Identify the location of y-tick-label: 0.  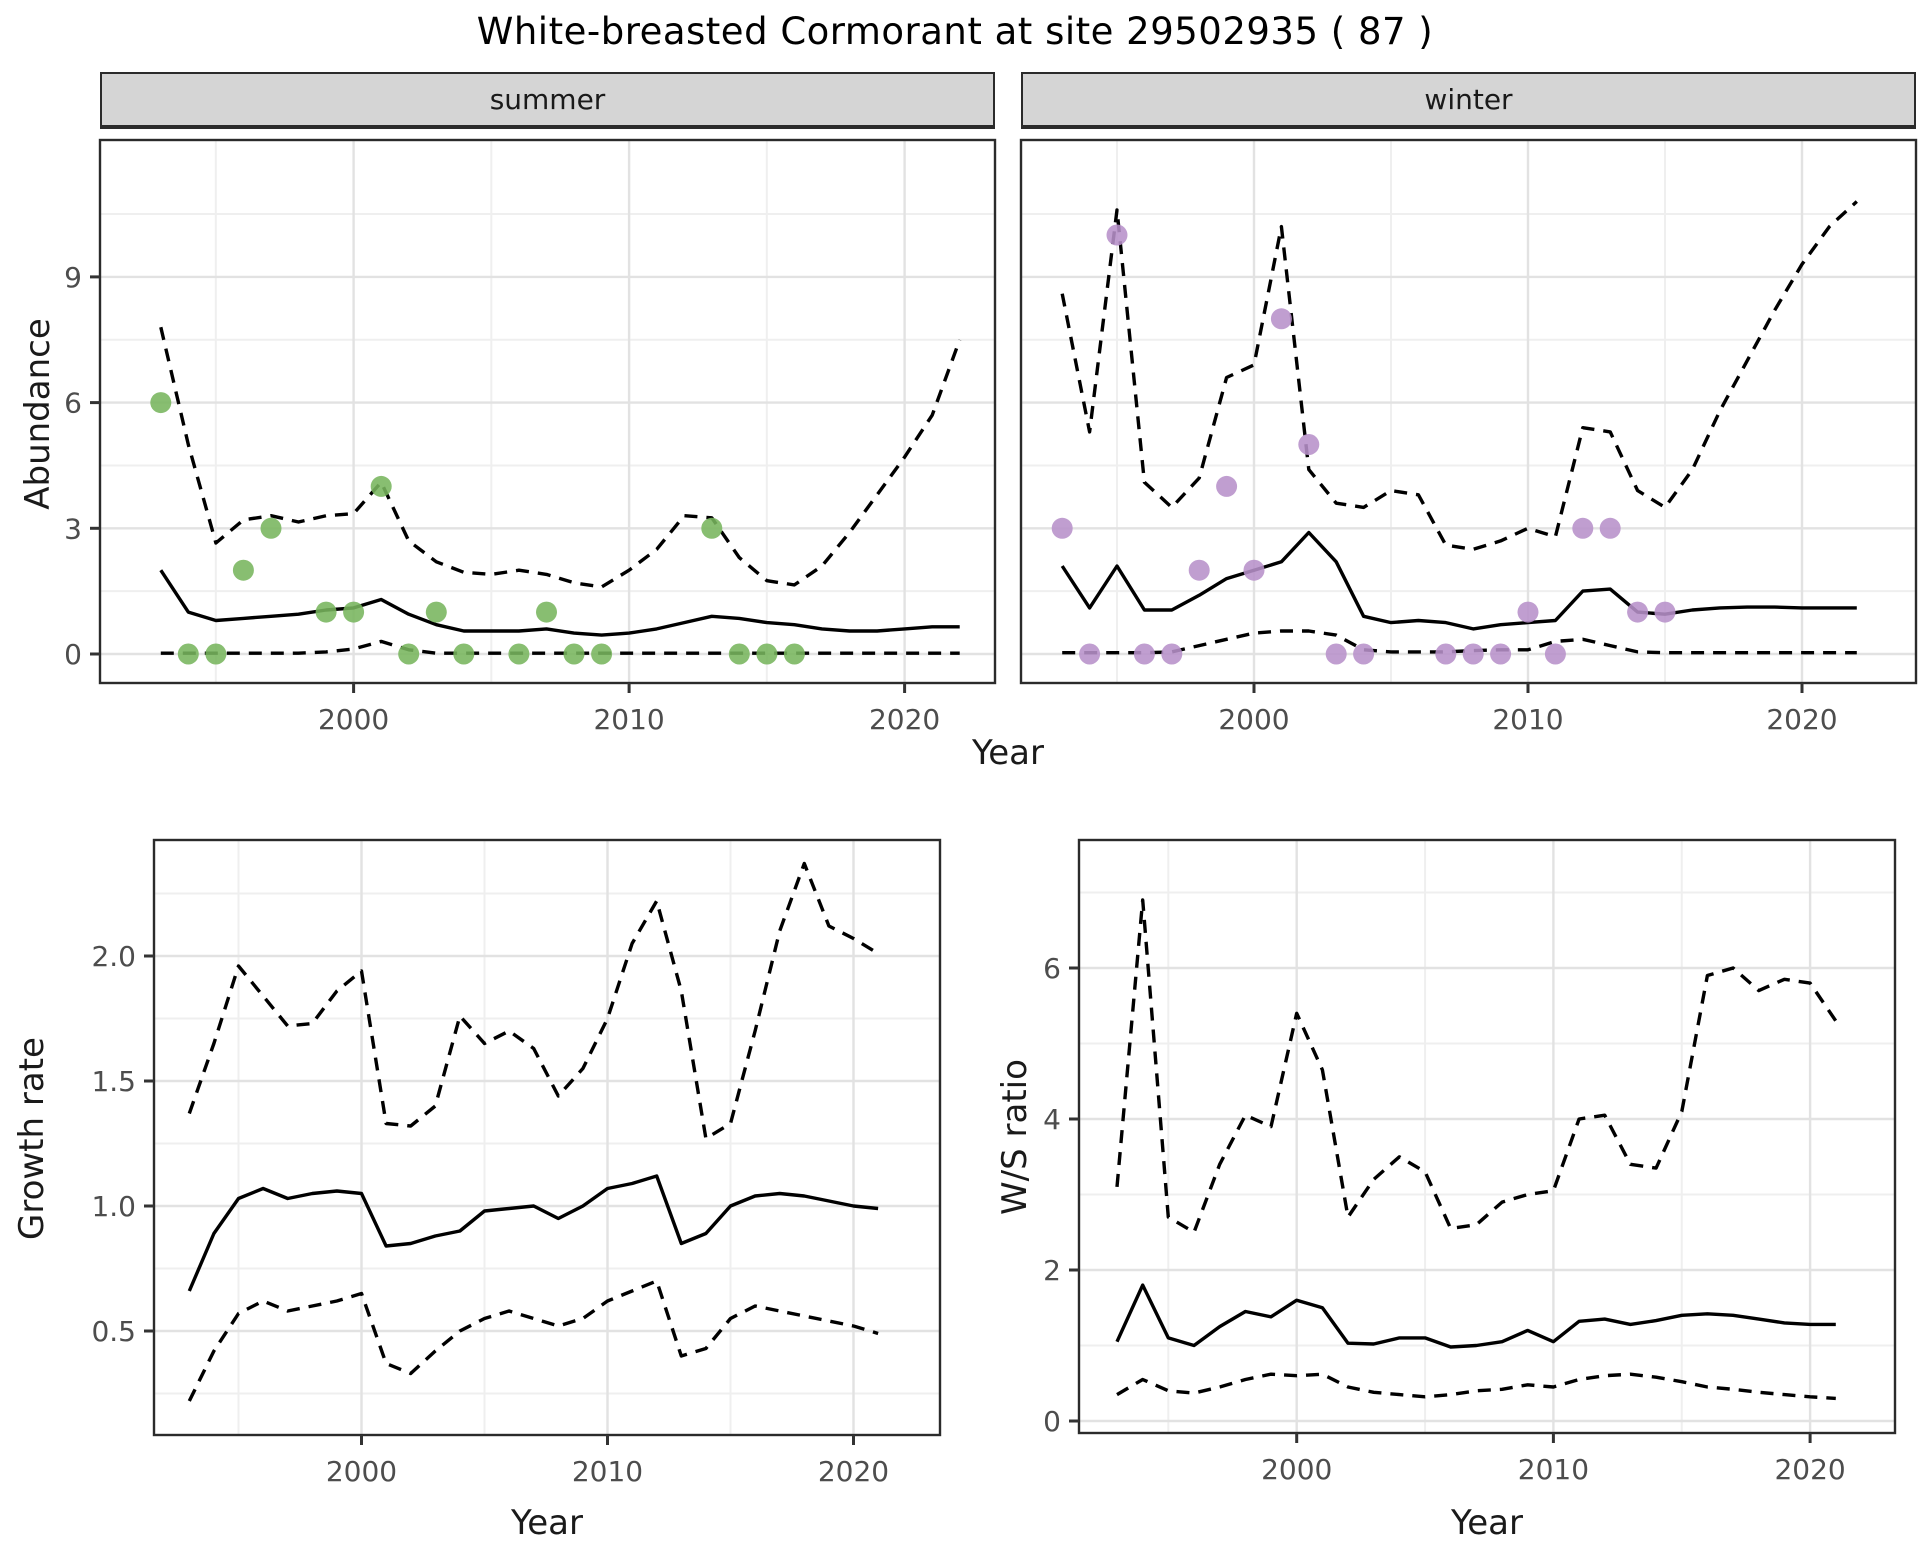
(1052, 1421).